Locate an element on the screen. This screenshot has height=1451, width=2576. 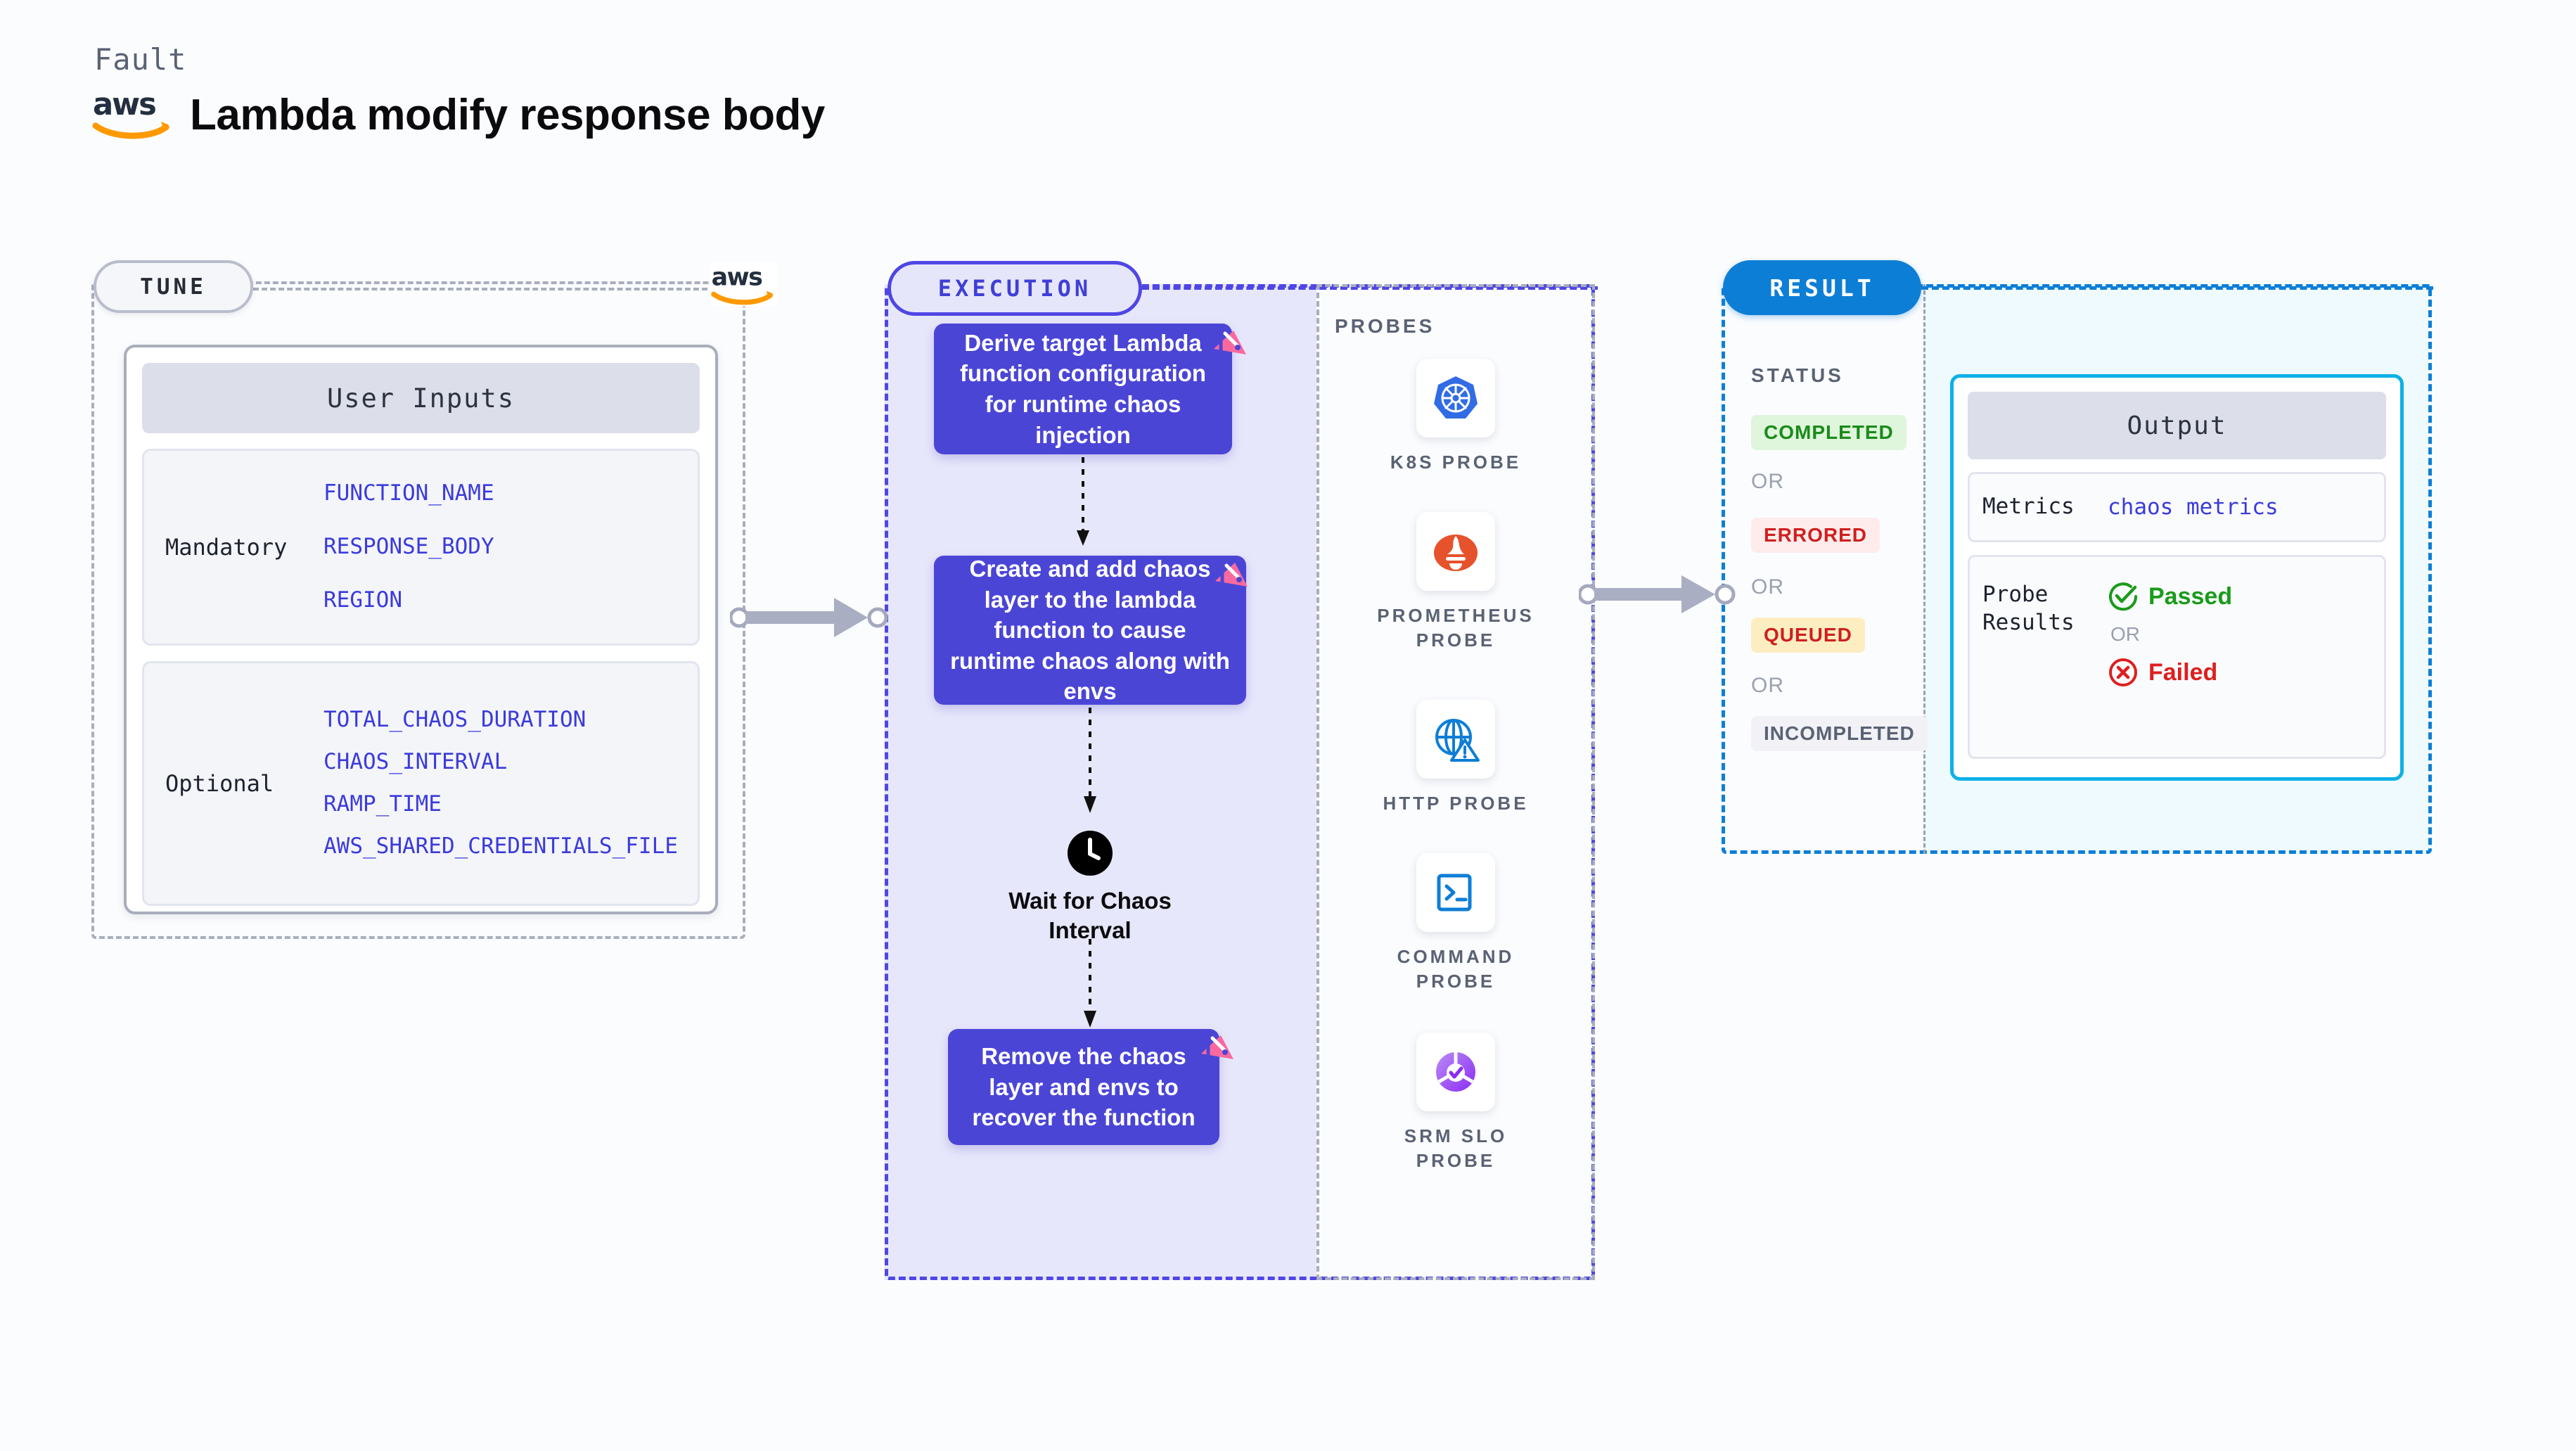
probe-item-srm-slo: SRM SLO PROBE is located at coordinates (1456, 1103).